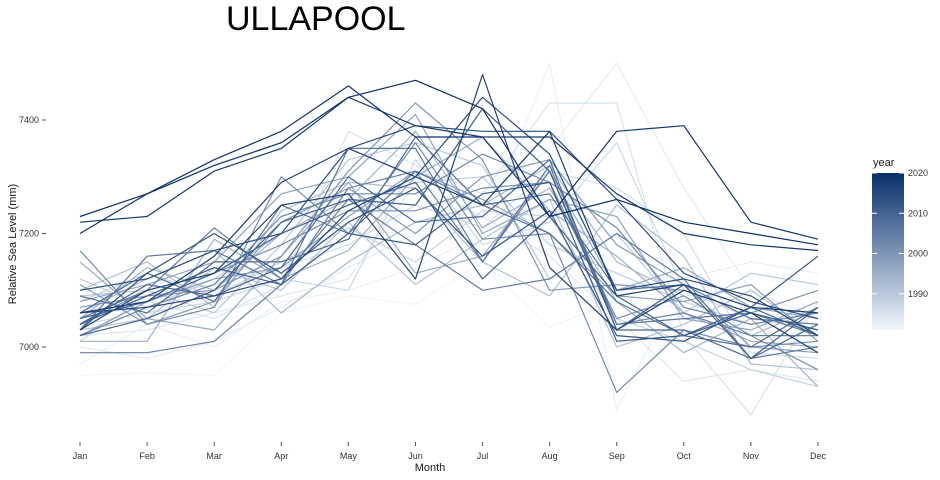 This screenshot has height=480, width=940. Describe the element at coordinates (884, 163) in the screenshot. I see `legend-title: year` at that location.